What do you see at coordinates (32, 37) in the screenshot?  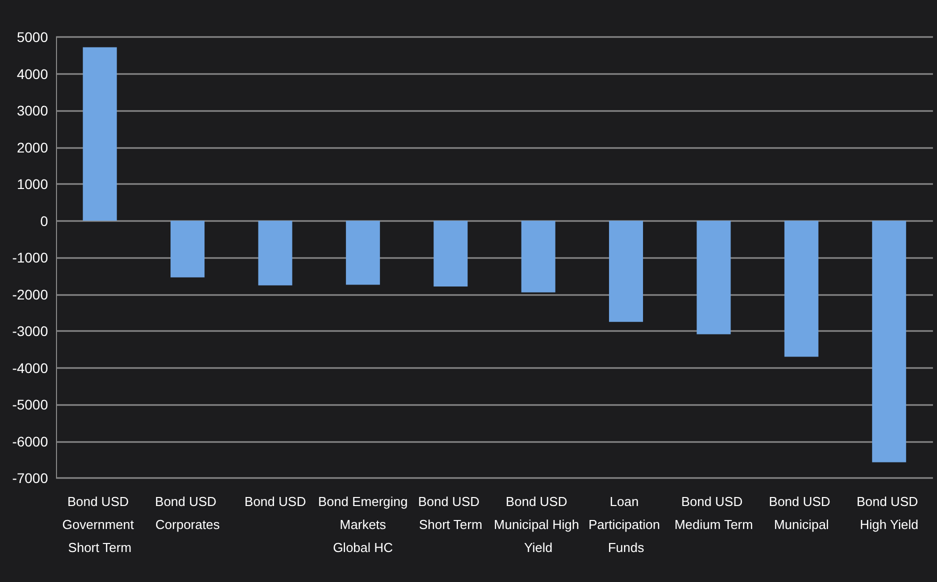 I see `y-tick-label: 5000` at bounding box center [32, 37].